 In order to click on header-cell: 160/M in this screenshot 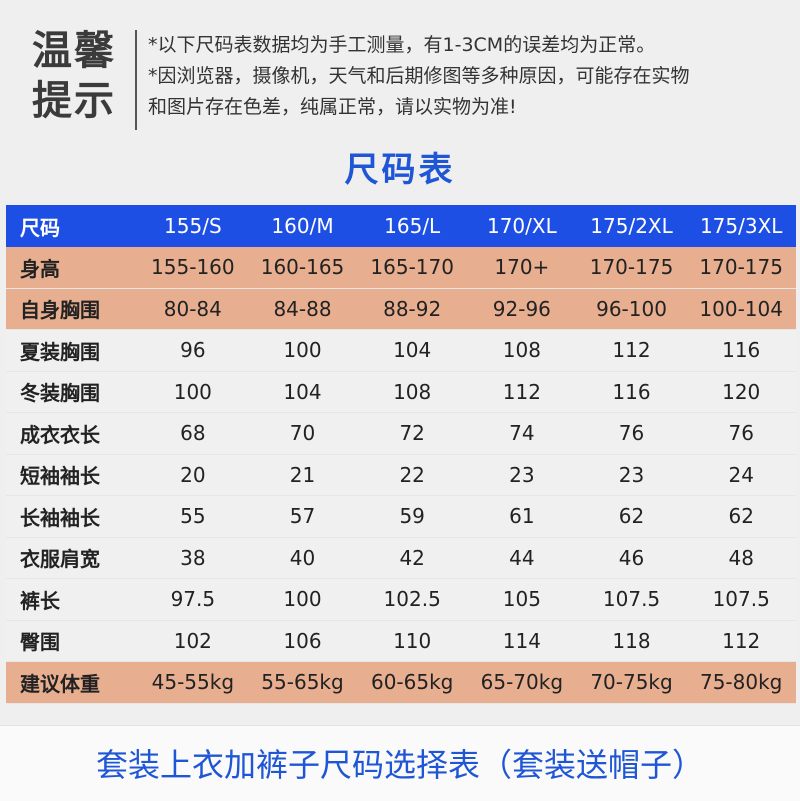, I will do `click(302, 226)`.